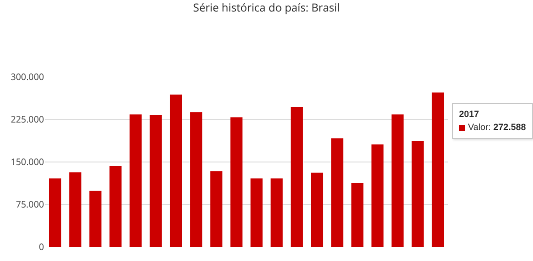 Image resolution: width=533 pixels, height=261 pixels. What do you see at coordinates (27, 119) in the screenshot?
I see `y-tick-label: 225.000` at bounding box center [27, 119].